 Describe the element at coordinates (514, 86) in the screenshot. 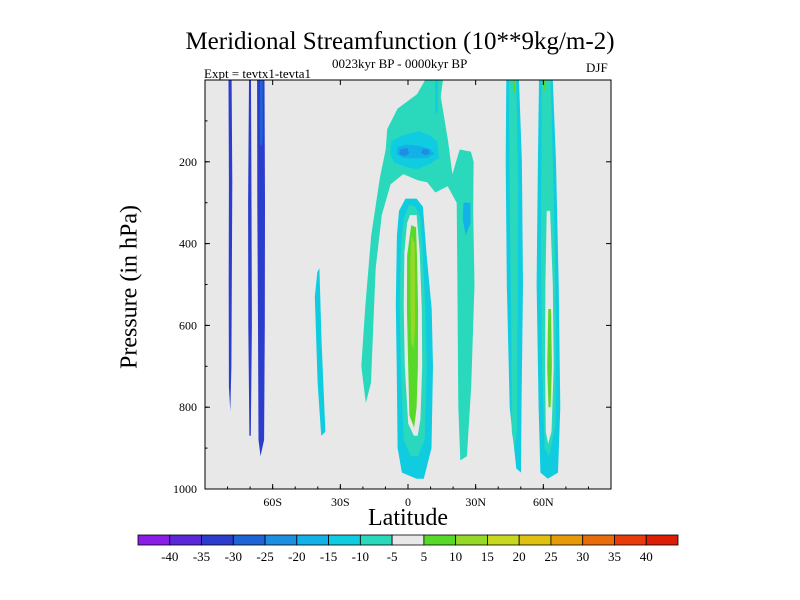

I see `contour-top-strip-green` at that location.